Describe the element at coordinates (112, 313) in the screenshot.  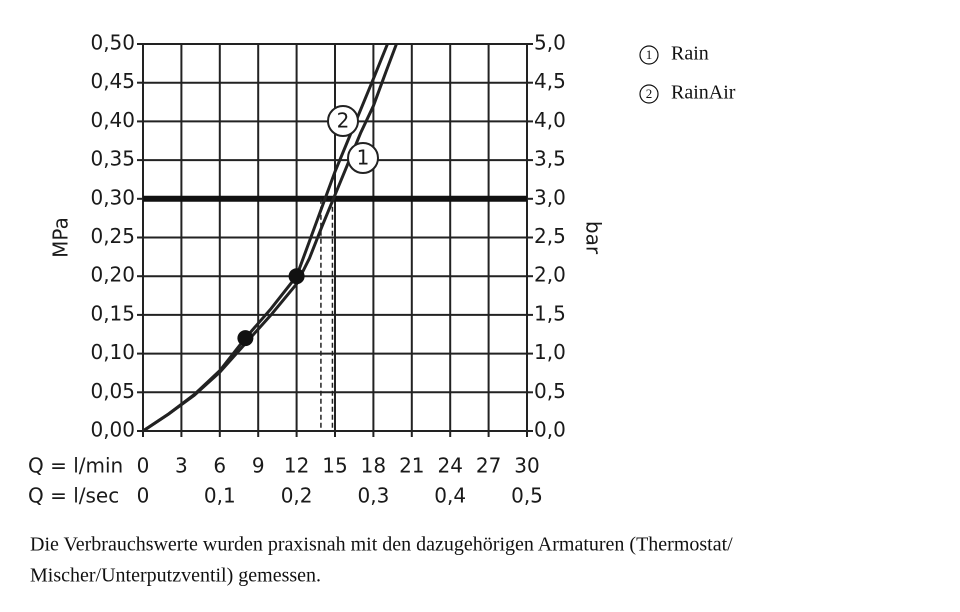
I see `y-tick-label: 0,15` at that location.